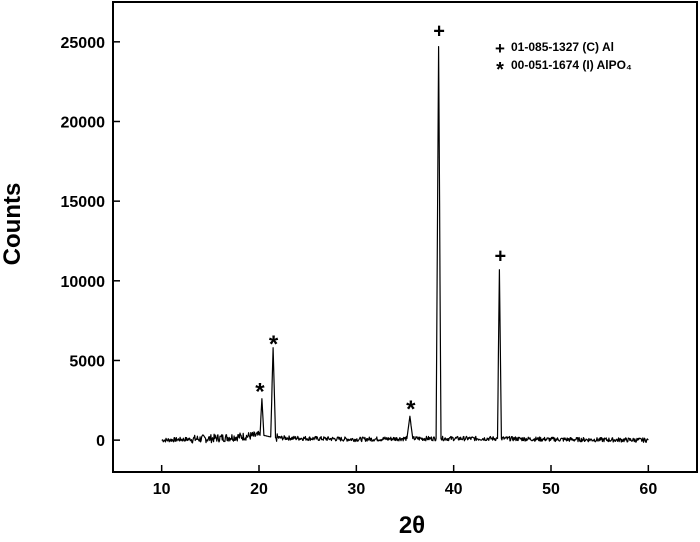 This screenshot has height=542, width=700. I want to click on y-tick-label: 15000, so click(83, 202).